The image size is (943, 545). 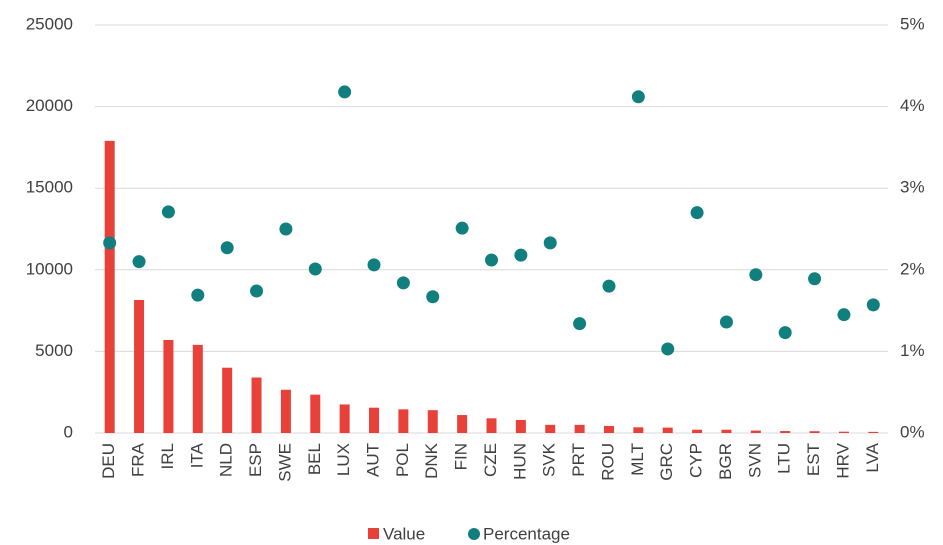 What do you see at coordinates (754, 460) in the screenshot?
I see `x-tick-label: SVN` at bounding box center [754, 460].